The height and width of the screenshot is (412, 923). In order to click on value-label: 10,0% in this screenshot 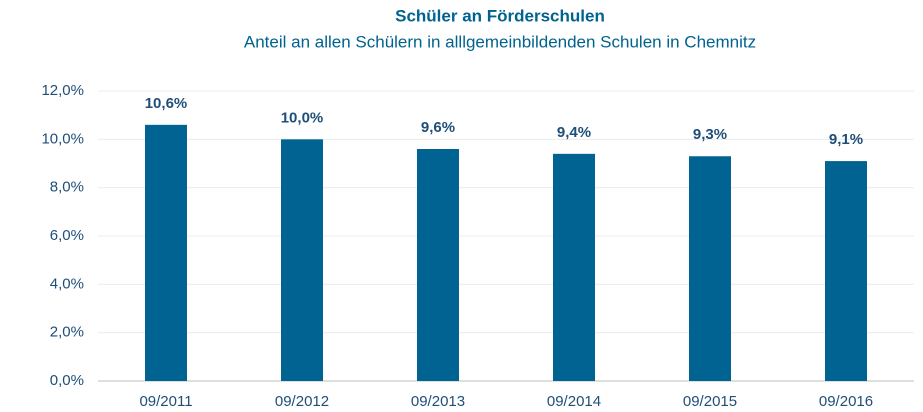, I will do `click(302, 117)`.